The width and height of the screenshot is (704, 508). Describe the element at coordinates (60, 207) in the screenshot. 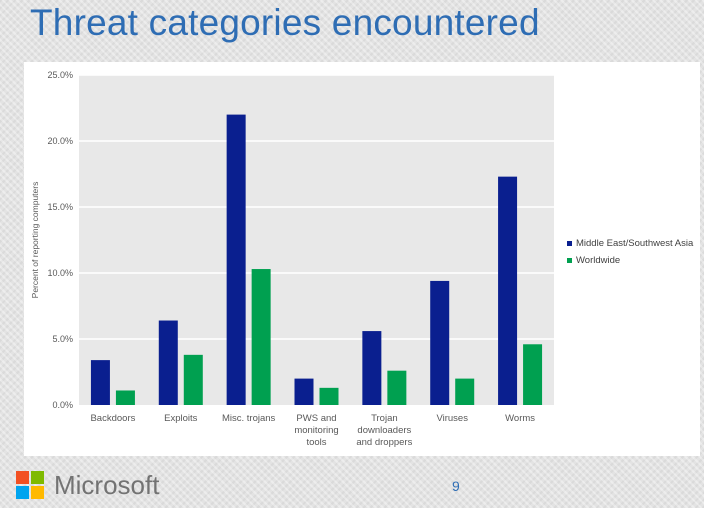

I see `y-tick-label: 15.0%` at that location.